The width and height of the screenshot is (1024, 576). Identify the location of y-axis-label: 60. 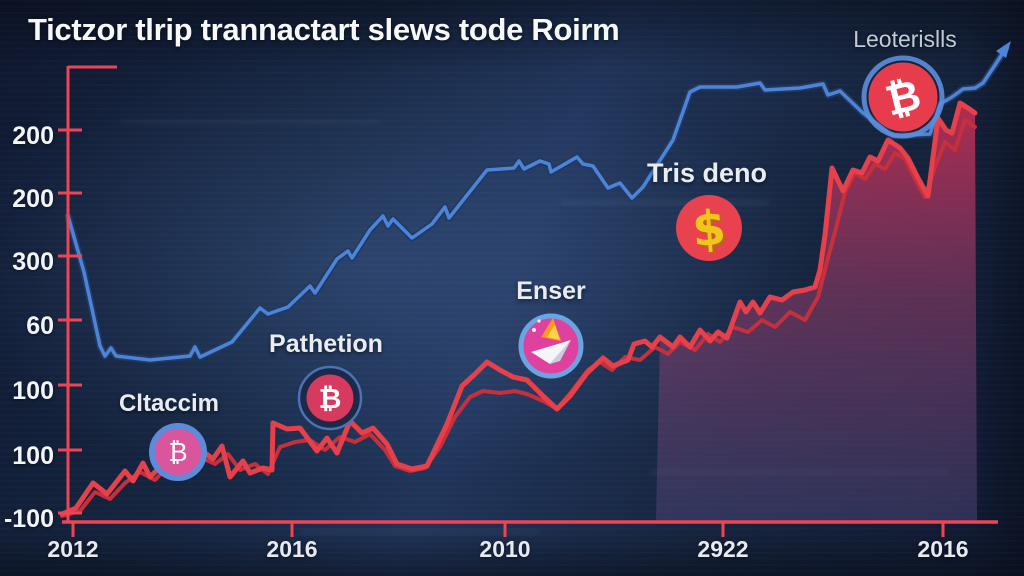
(40, 326).